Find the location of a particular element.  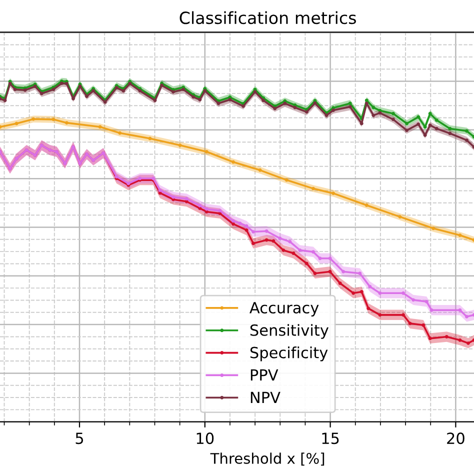

legend-label: Specificity is located at coordinates (289, 354).